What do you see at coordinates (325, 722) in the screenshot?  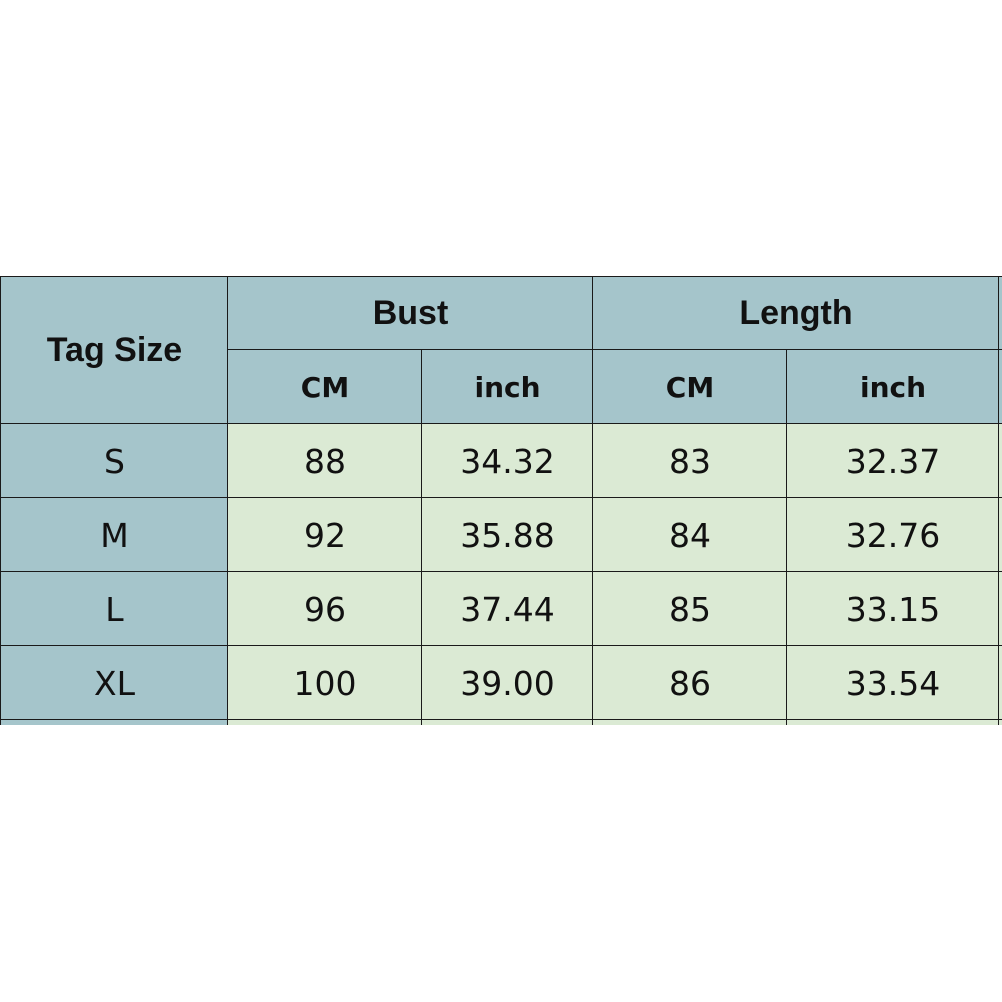 I see `cell-bust-cm` at bounding box center [325, 722].